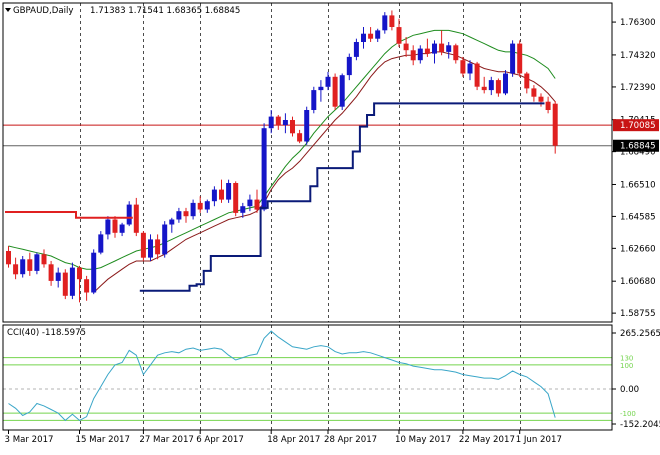  Describe the element at coordinates (8, 10) in the screenshot. I see `collapse-icon` at that location.